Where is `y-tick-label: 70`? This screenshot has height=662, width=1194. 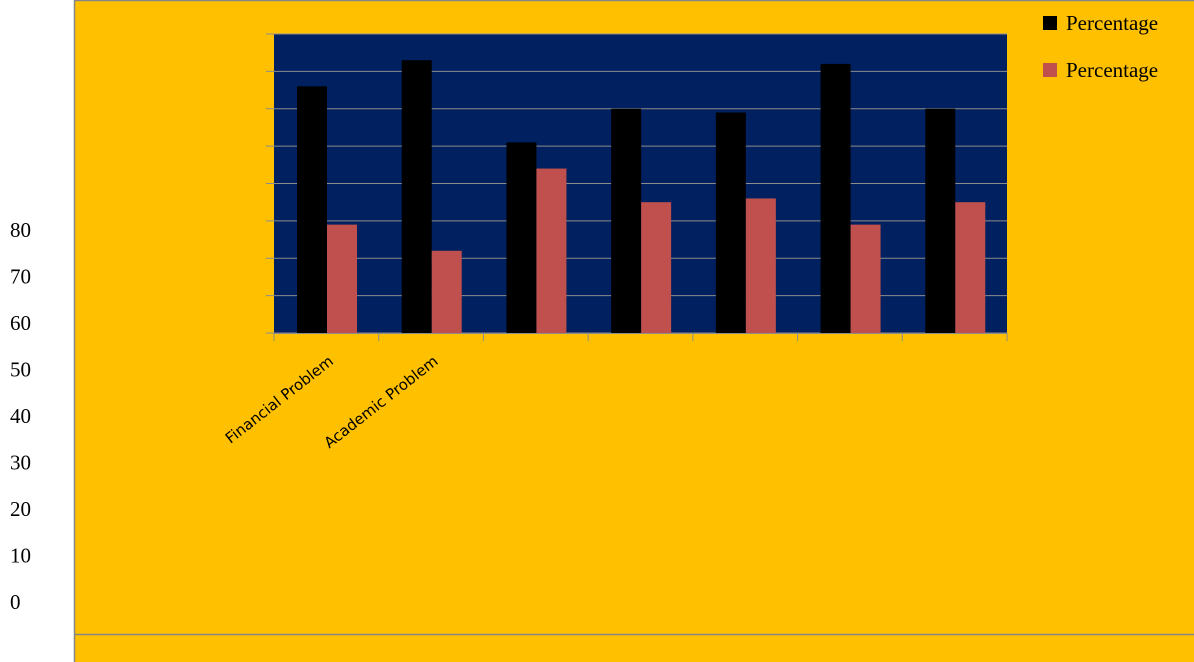 y-tick-label: 70 is located at coordinates (20, 277).